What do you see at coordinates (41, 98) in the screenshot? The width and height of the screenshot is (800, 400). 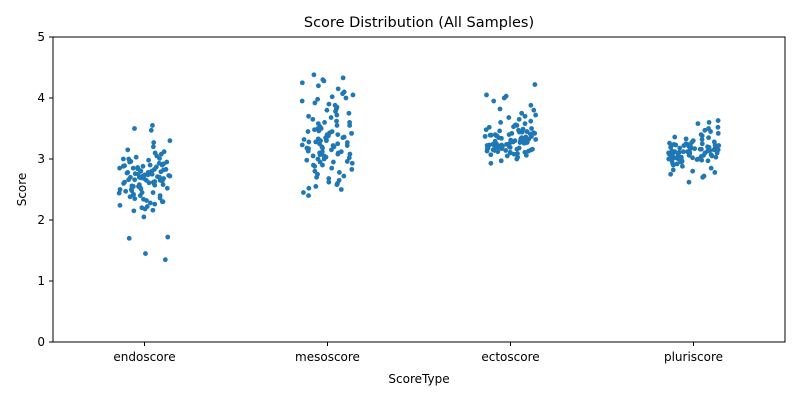 I see `y-tick-label: 4` at bounding box center [41, 98].